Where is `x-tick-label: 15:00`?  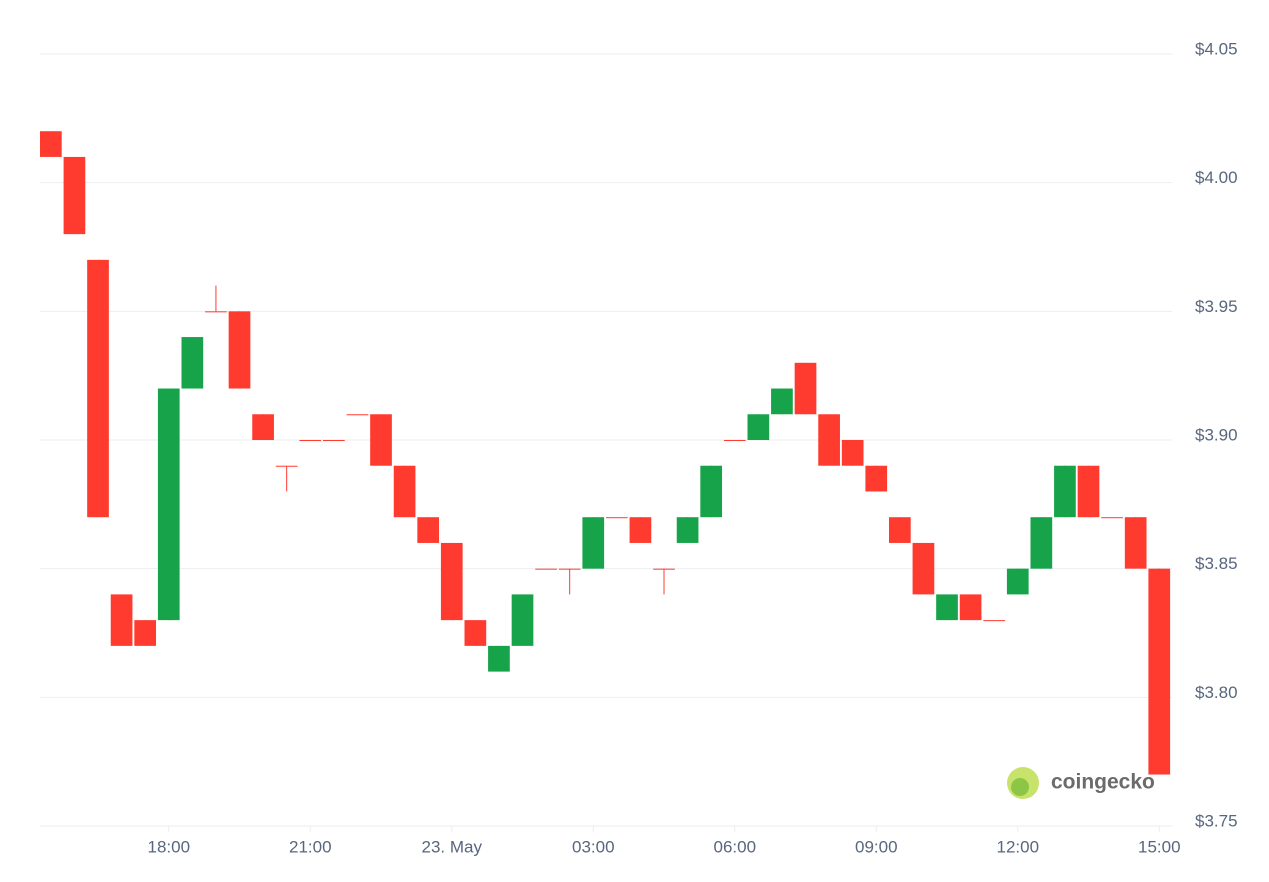
x-tick-label: 15:00 is located at coordinates (1159, 846).